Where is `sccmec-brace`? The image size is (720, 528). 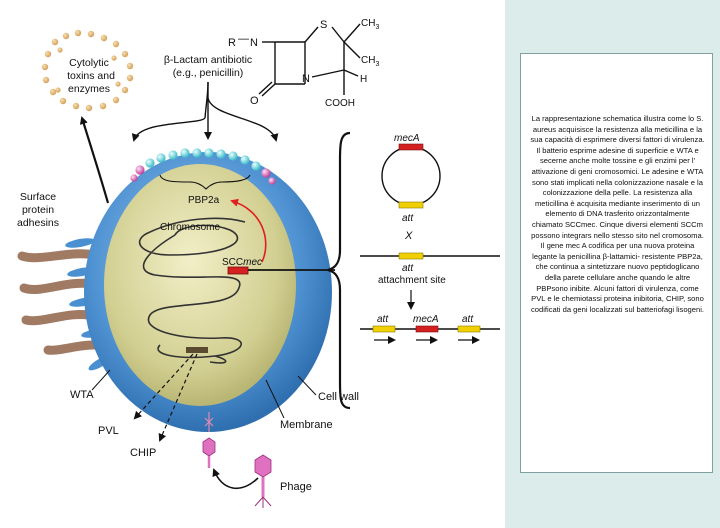
sccmec-brace is located at coordinates (339, 270).